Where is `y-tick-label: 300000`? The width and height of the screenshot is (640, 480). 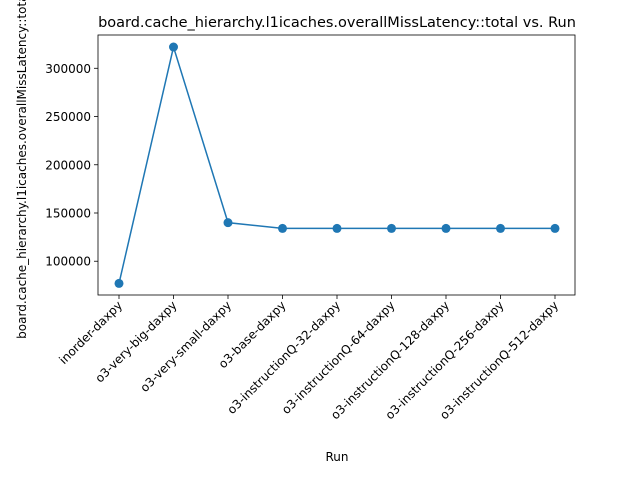
y-tick-label: 300000 is located at coordinates (68, 69).